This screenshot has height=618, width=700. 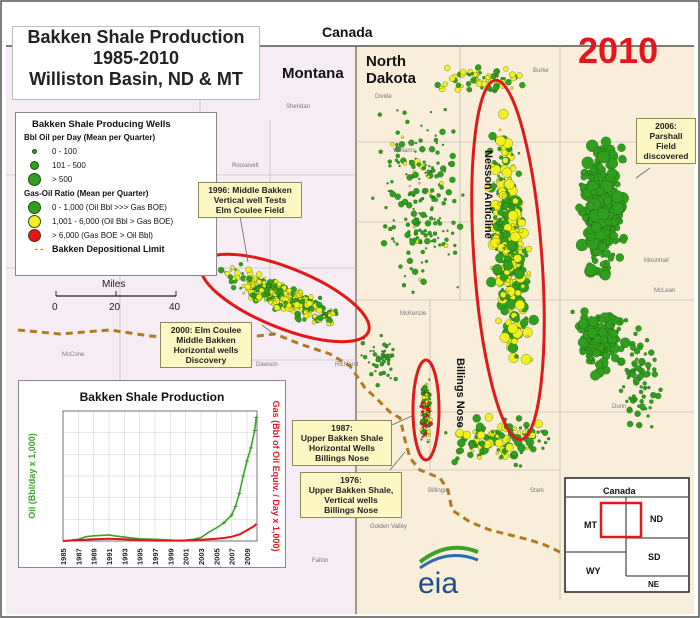 I want to click on chart-x-tick: 1987, so click(x=78, y=556).